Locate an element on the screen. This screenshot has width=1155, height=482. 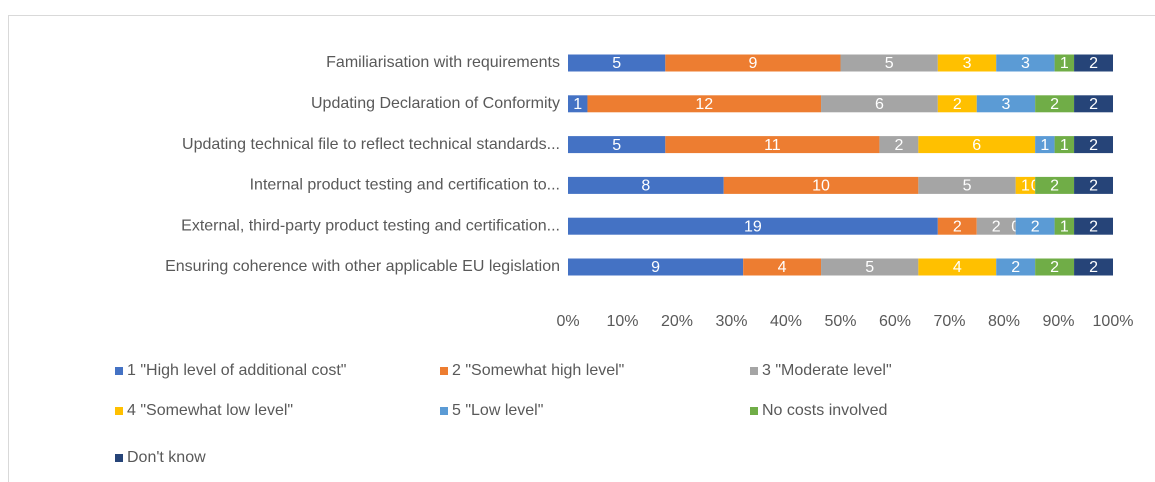
x-tick-label: 10% is located at coordinates (622, 321).